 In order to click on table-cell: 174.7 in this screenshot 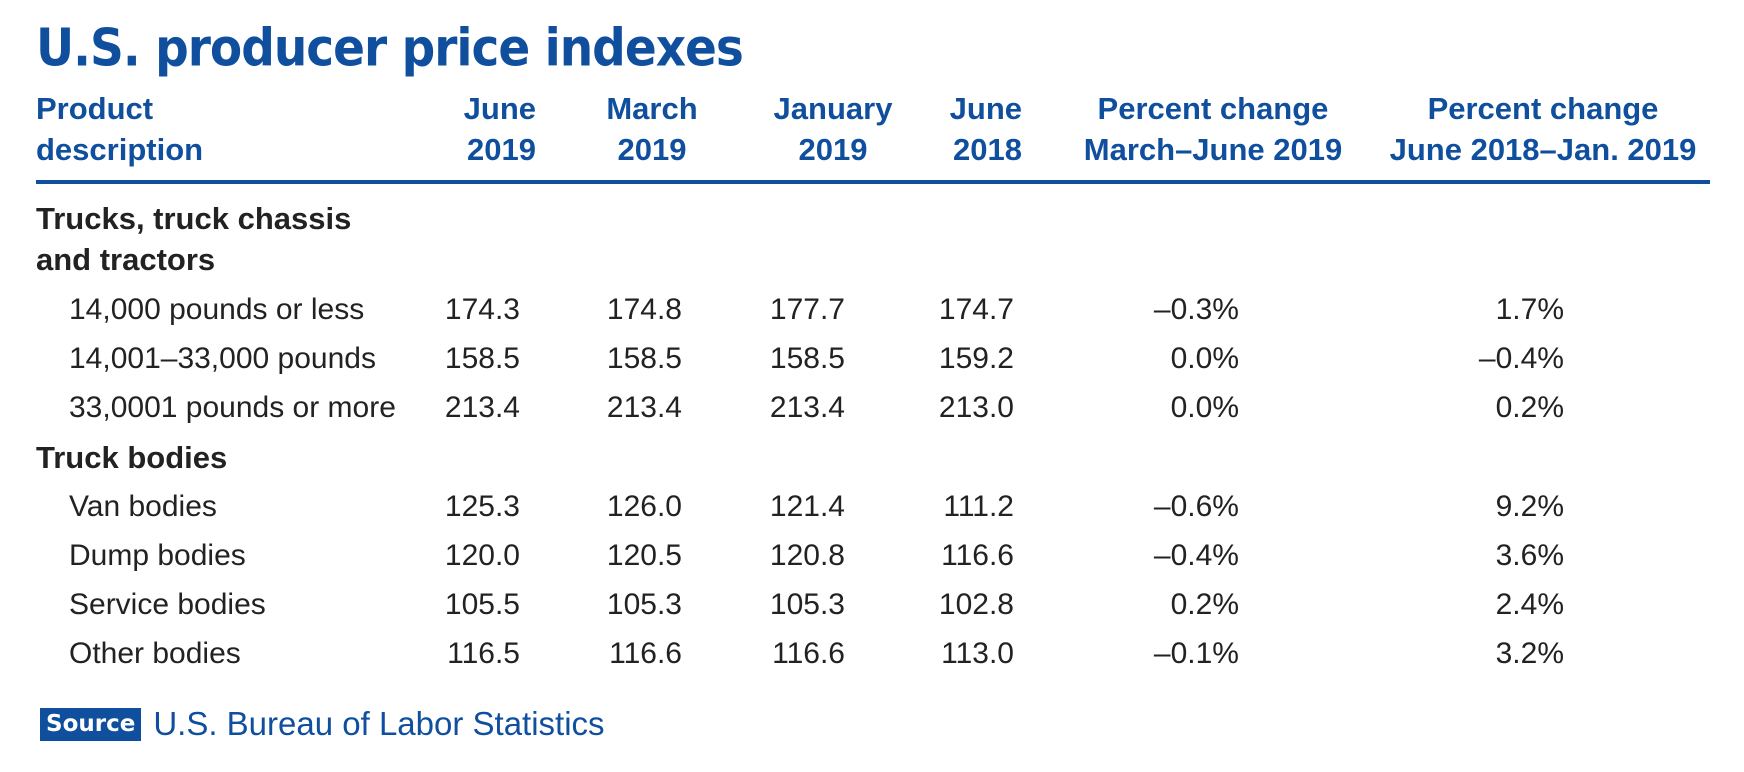, I will do `click(976, 309)`.